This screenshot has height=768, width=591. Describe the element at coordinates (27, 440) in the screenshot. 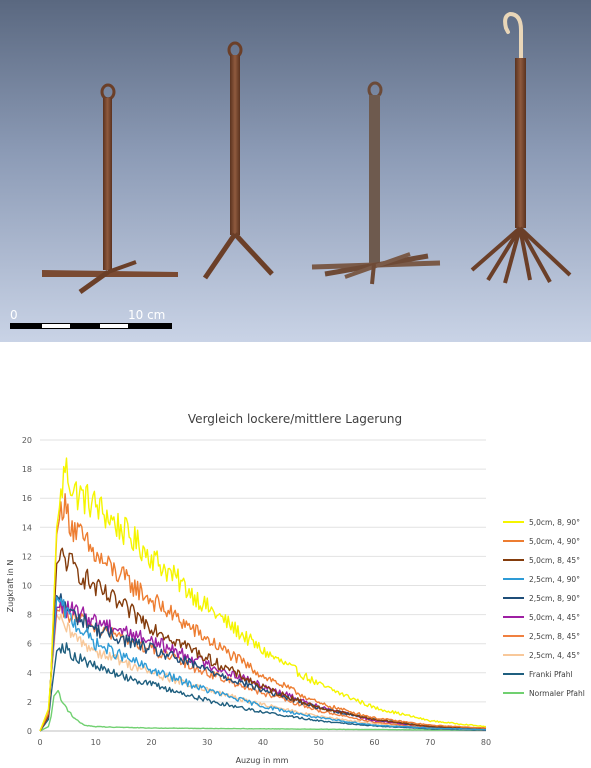

I see `y-tick-label-20: 20` at that location.